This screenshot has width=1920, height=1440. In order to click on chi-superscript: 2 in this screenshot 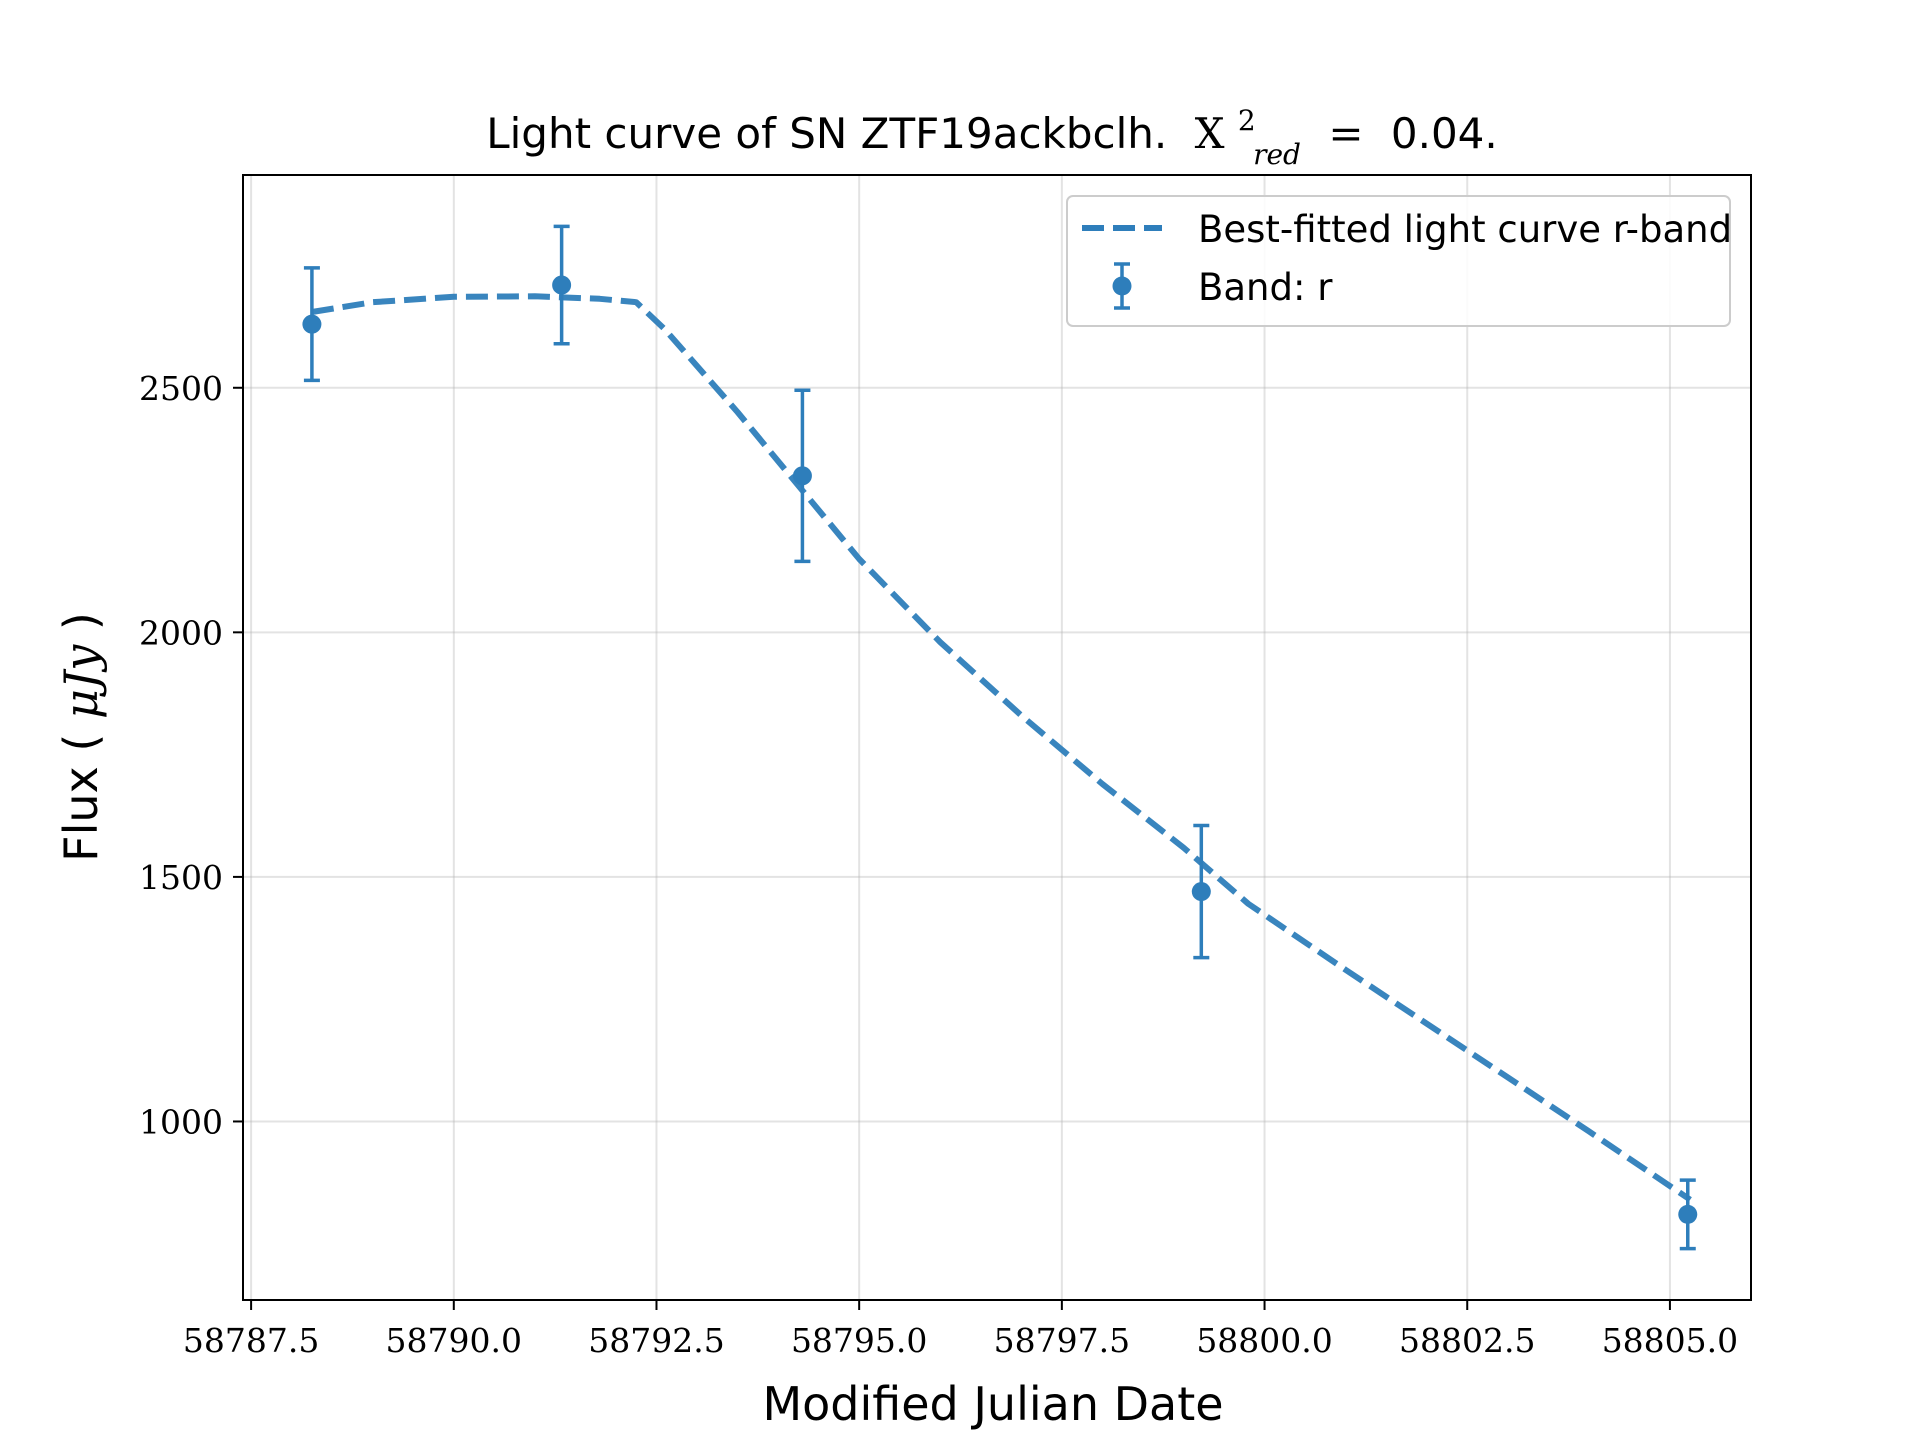, I will do `click(1247, 120)`.